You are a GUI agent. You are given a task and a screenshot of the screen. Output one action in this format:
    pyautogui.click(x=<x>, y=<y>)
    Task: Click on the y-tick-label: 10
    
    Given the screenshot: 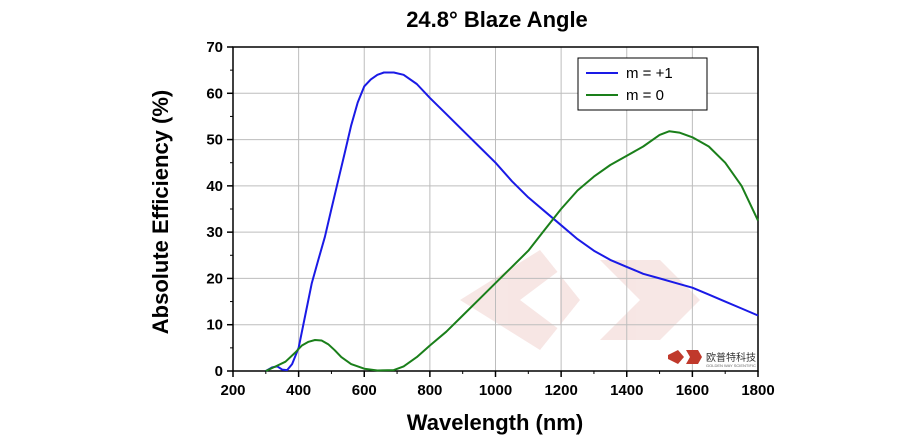 What is the action you would take?
    pyautogui.click(x=214, y=325)
    